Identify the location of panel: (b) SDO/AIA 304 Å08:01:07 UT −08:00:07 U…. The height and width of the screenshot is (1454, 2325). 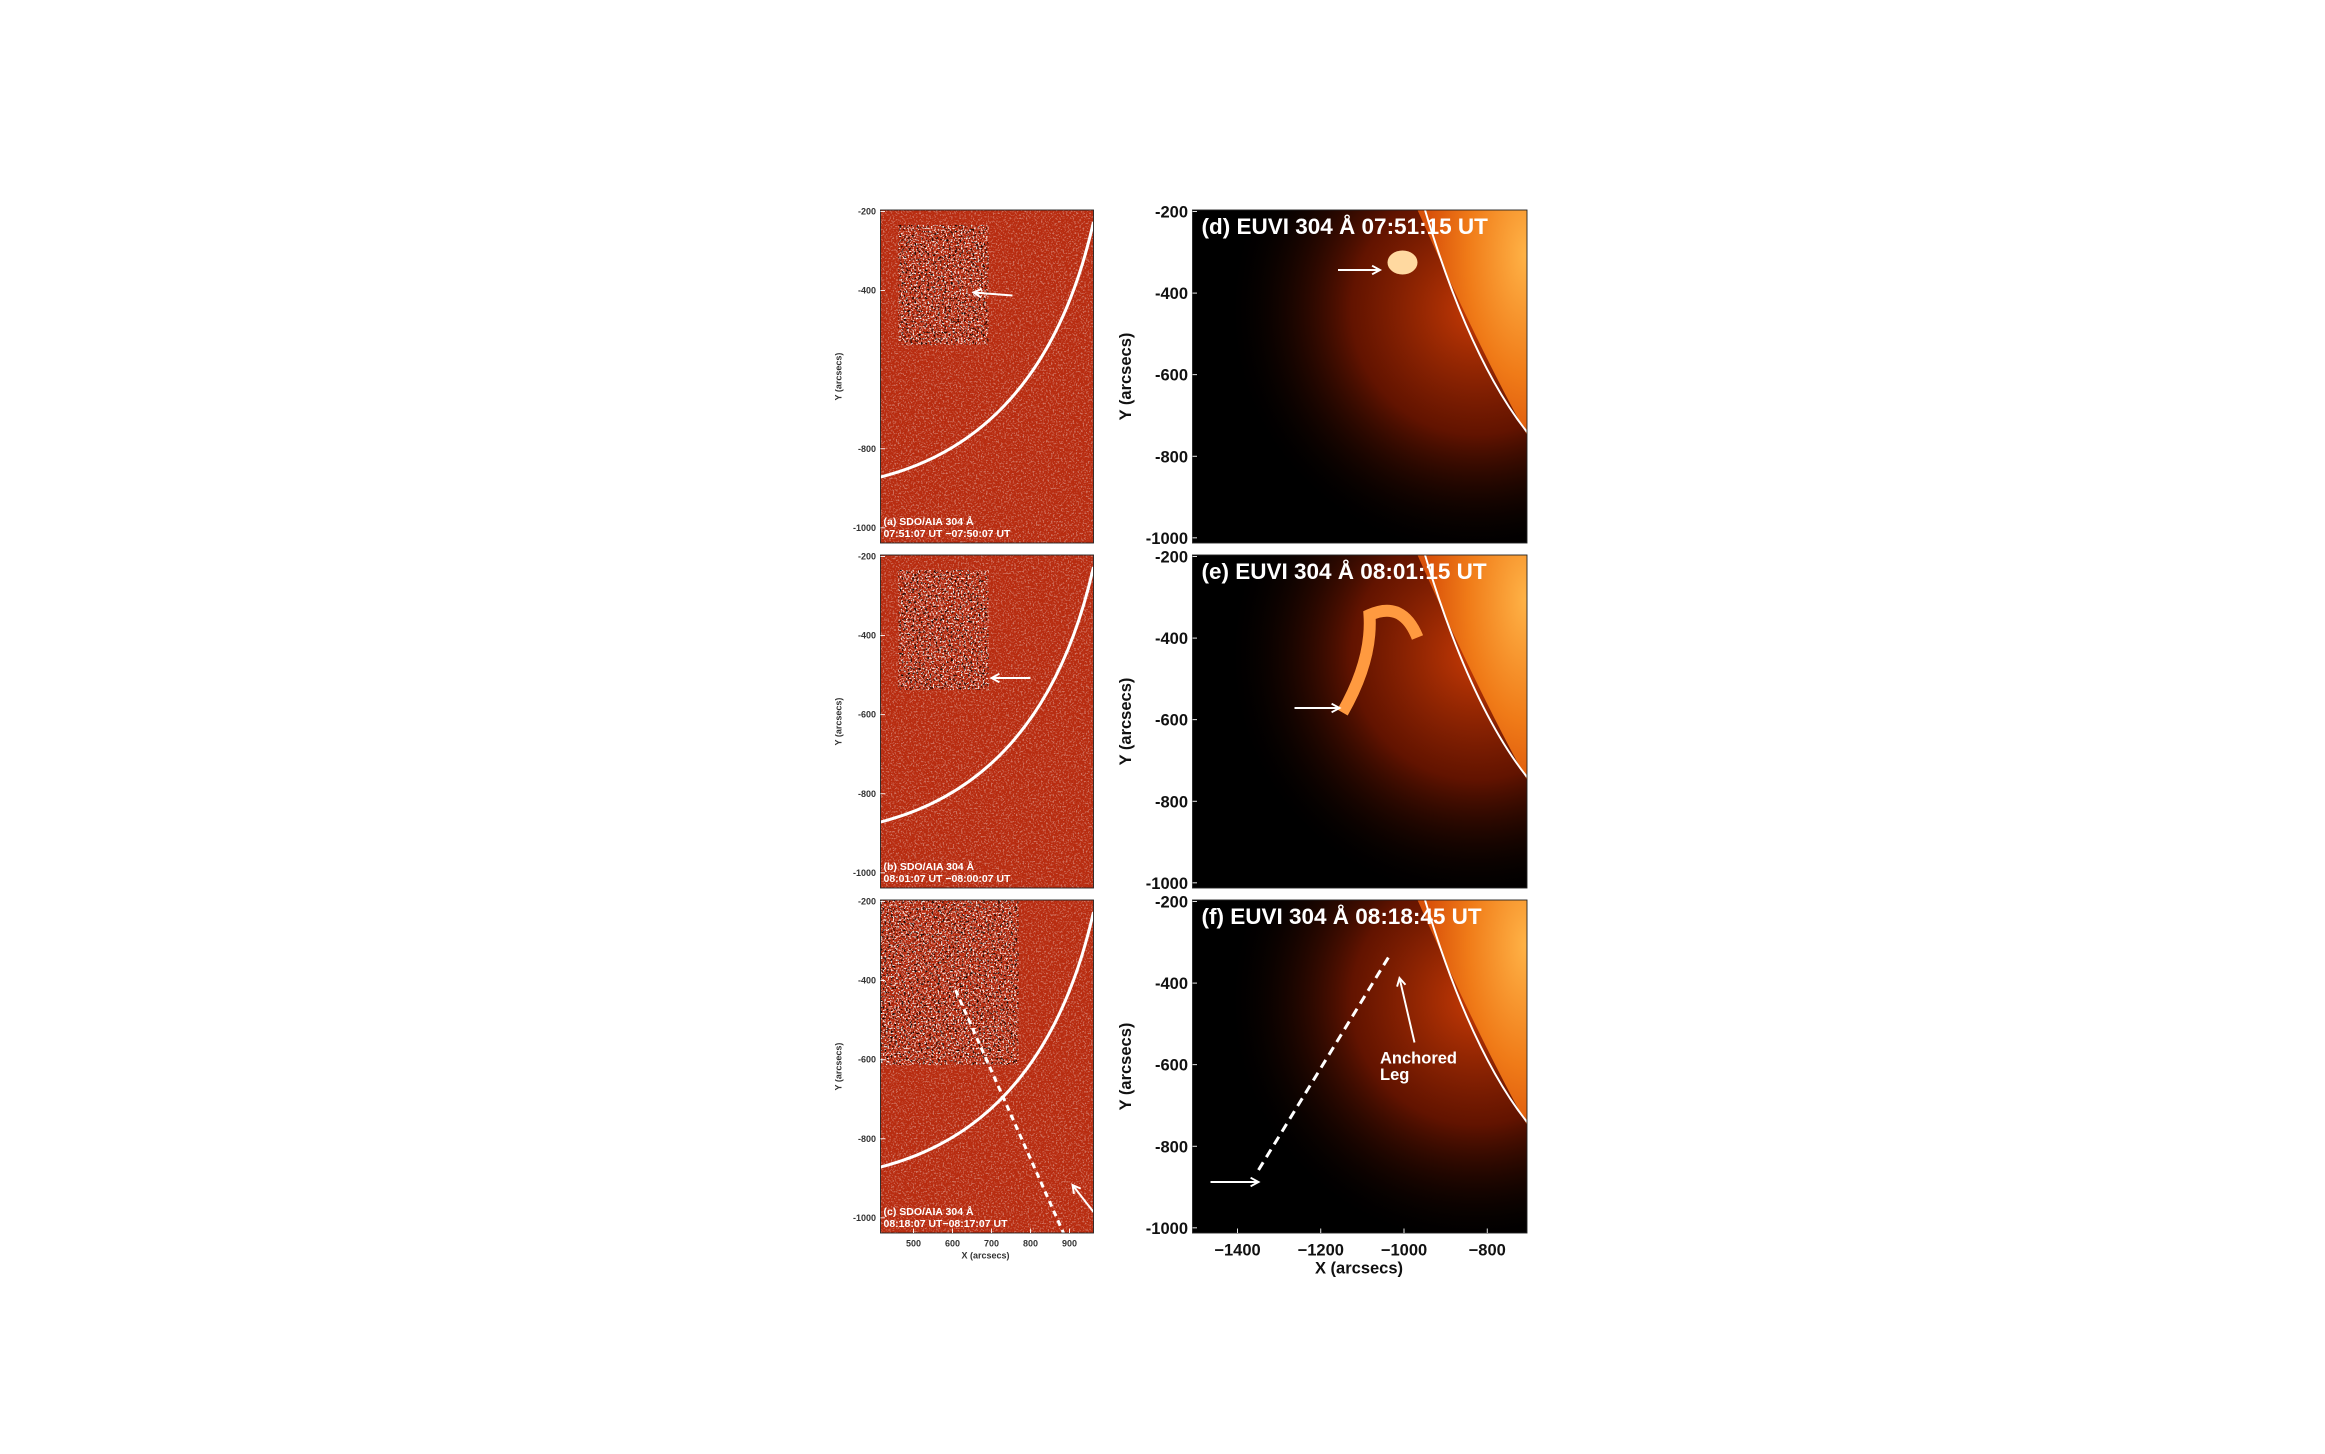
(964, 720).